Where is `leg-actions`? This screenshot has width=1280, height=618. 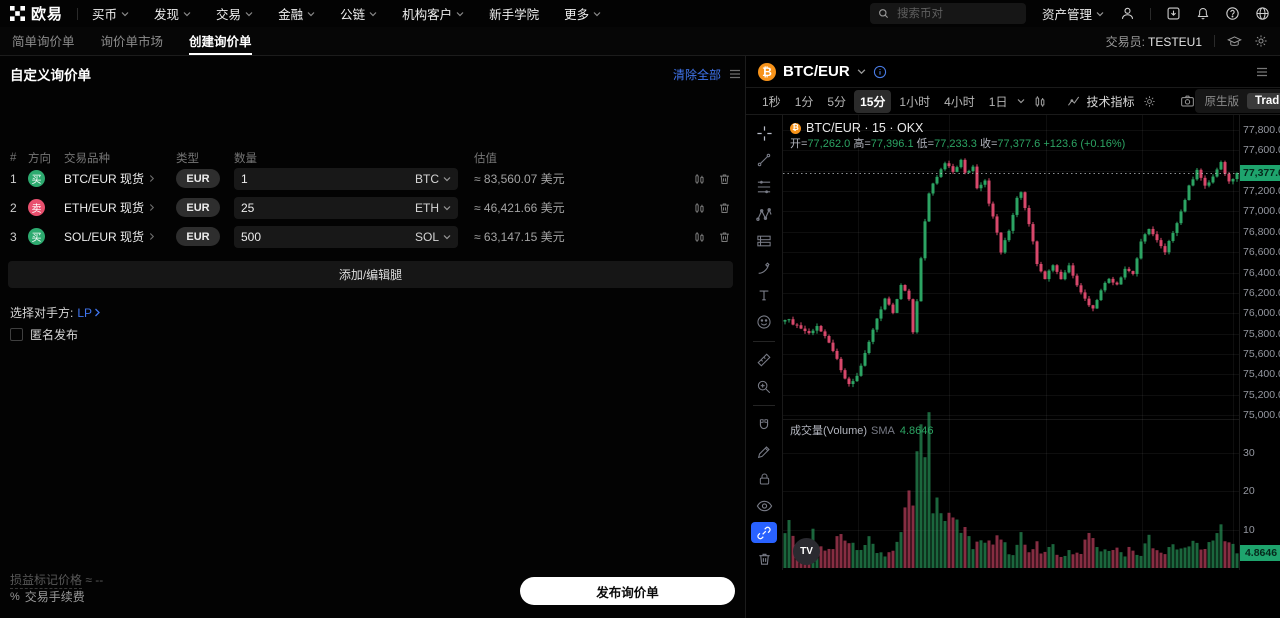 leg-actions is located at coordinates (703, 237).